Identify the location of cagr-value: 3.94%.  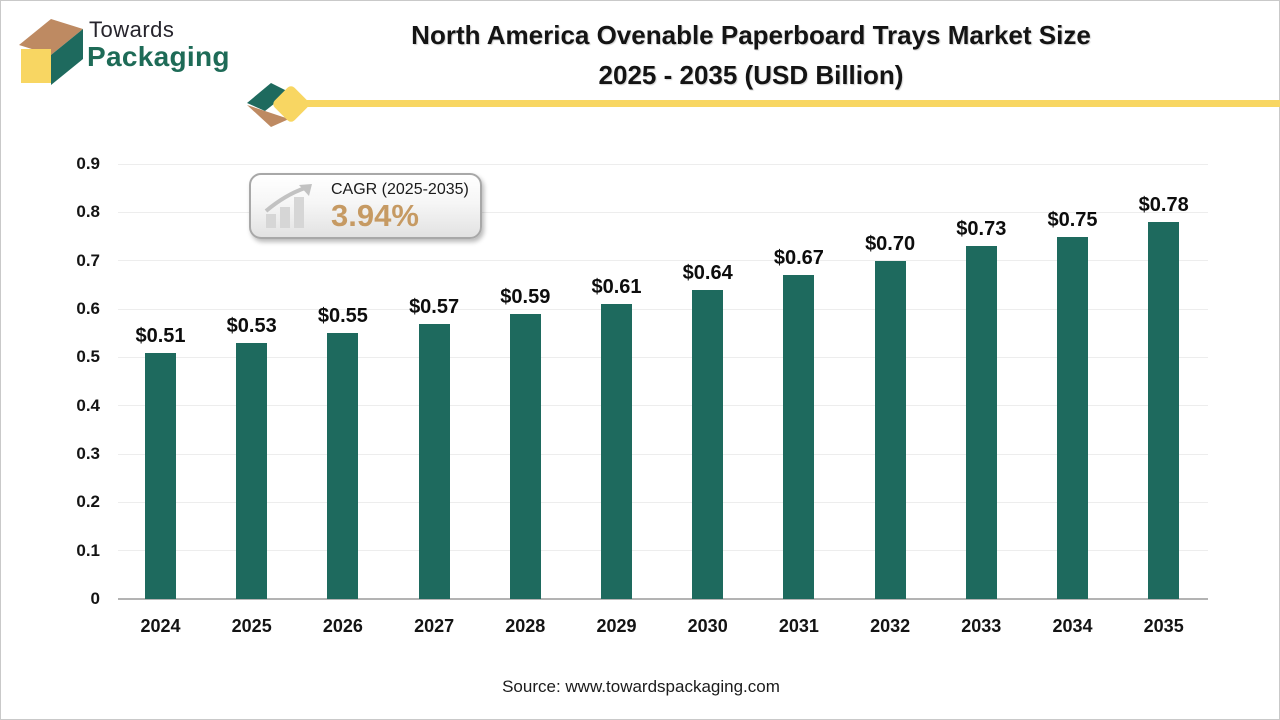
(375, 215).